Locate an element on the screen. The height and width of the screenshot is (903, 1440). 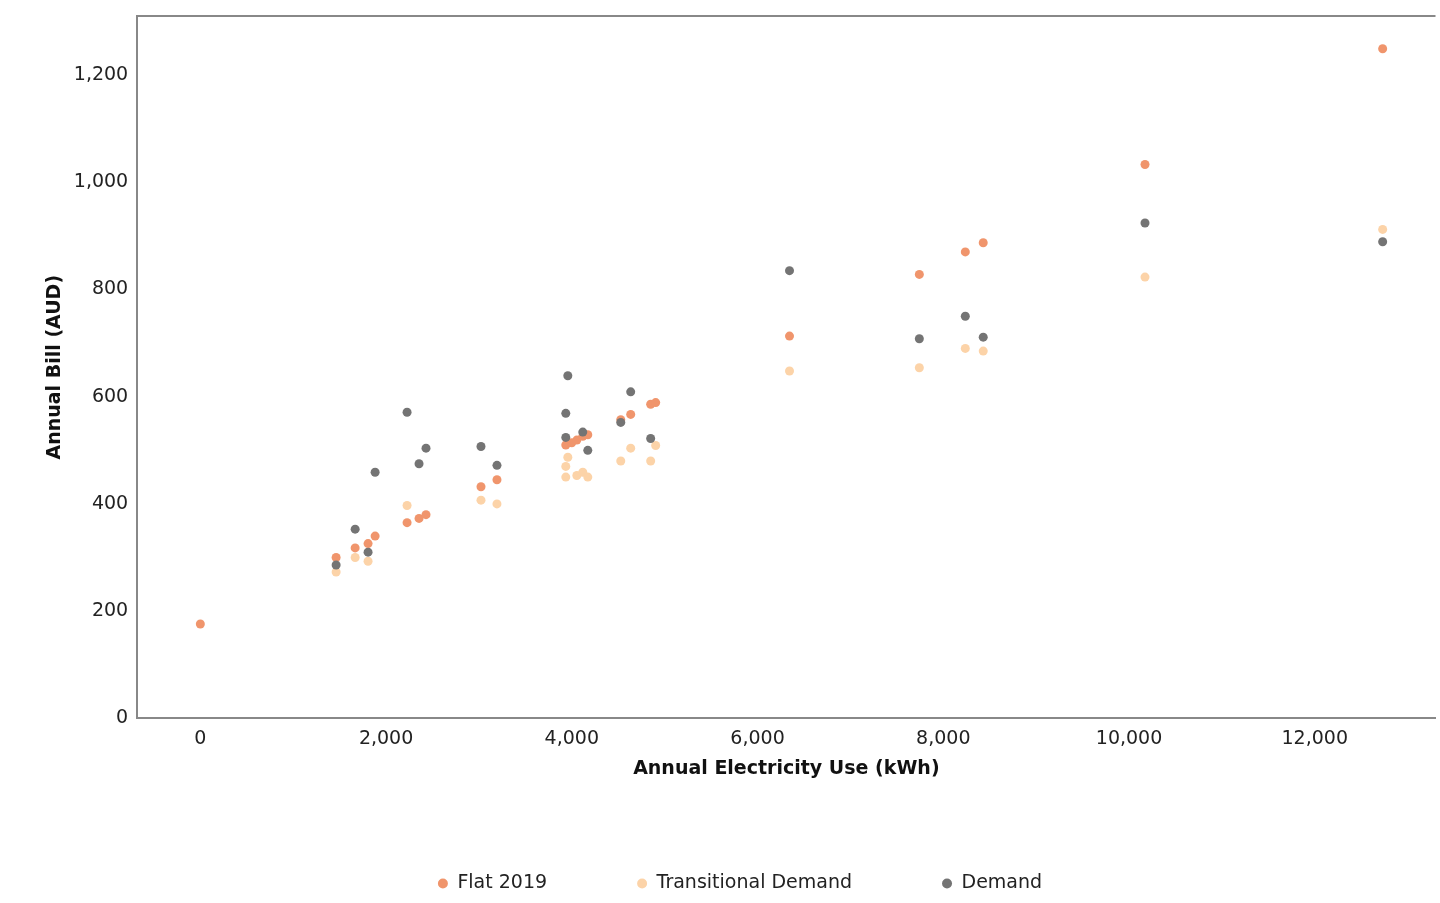
legend-label: Demand is located at coordinates (1002, 881).